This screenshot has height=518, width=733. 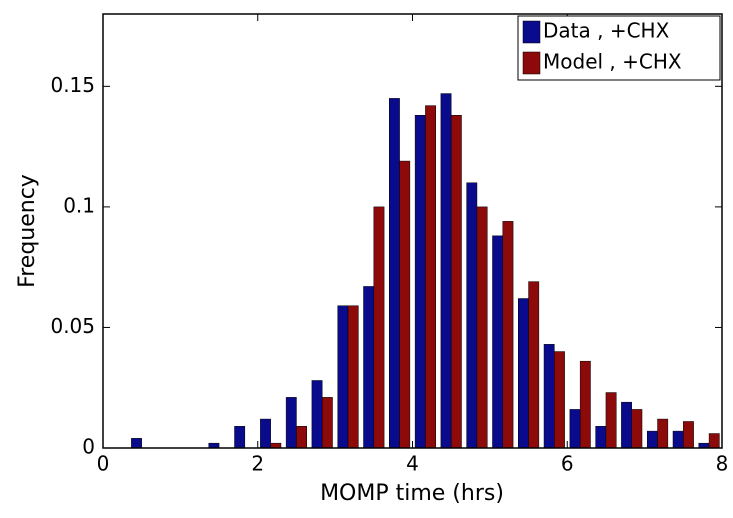 I want to click on x-tick-label: 8, so click(x=722, y=464).